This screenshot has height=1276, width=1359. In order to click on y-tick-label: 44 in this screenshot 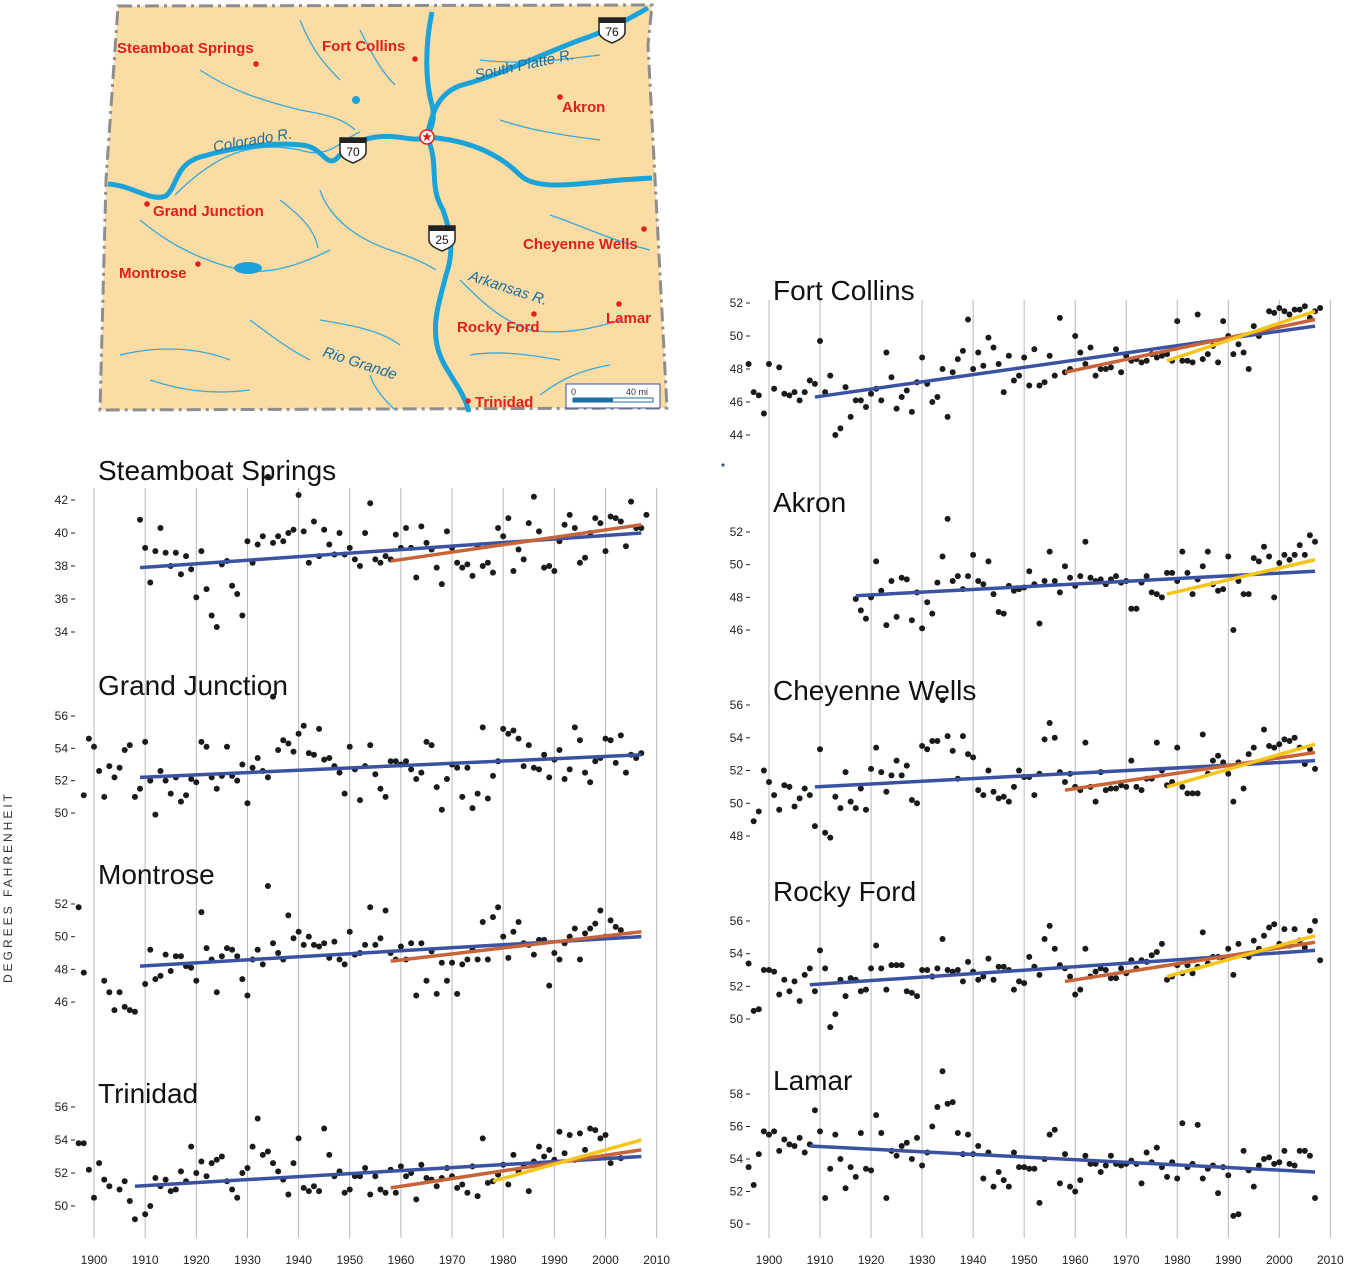, I will do `click(737, 435)`.